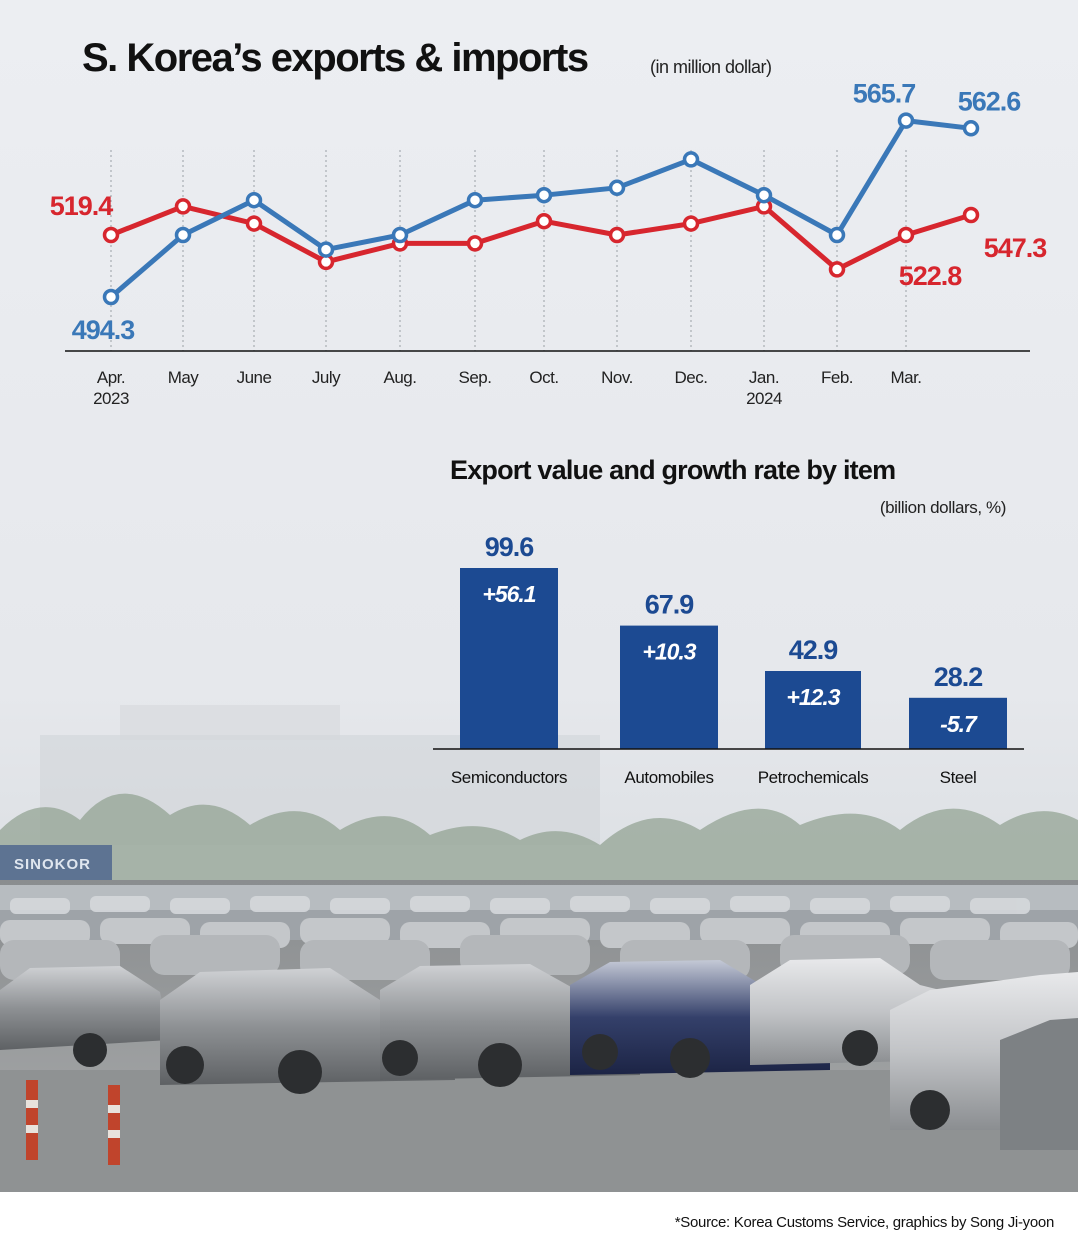 This screenshot has width=1078, height=1253. Describe the element at coordinates (943, 507) in the screenshot. I see `bar-chart-unit: (billion dollars, %)` at that location.